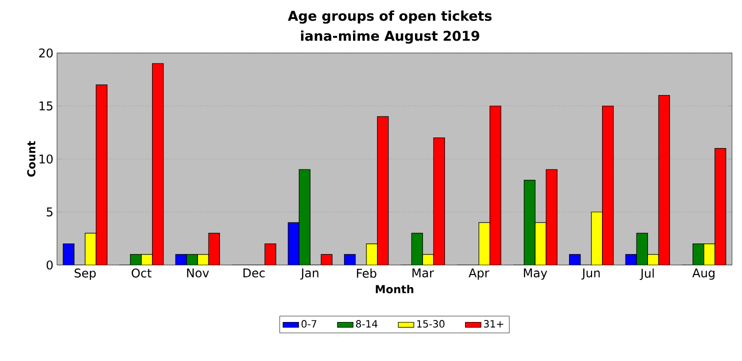 This screenshot has height=361, width=742. I want to click on x-tick-label: Mar, so click(423, 273).